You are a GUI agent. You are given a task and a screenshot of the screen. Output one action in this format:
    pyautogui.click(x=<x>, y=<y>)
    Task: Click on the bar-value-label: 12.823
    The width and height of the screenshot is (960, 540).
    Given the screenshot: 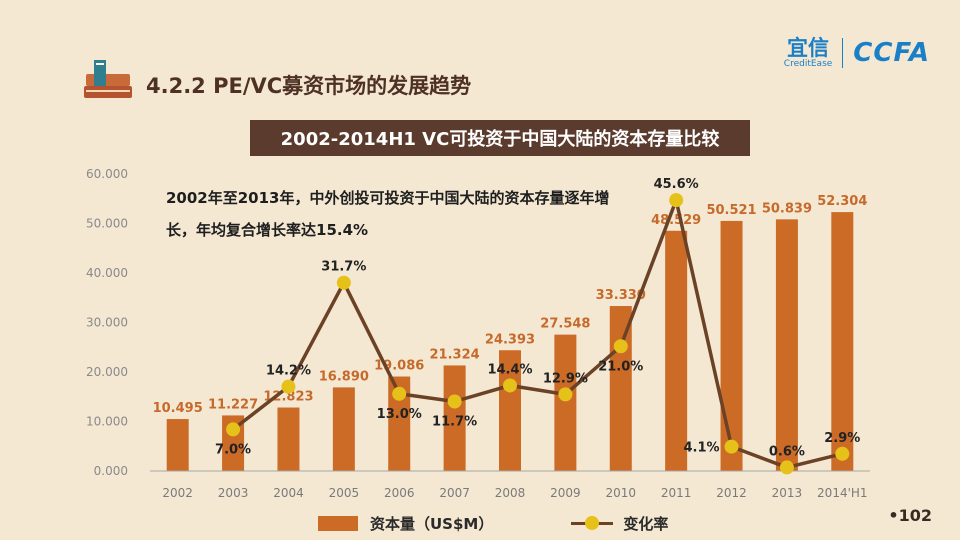 What is the action you would take?
    pyautogui.click(x=288, y=397)
    